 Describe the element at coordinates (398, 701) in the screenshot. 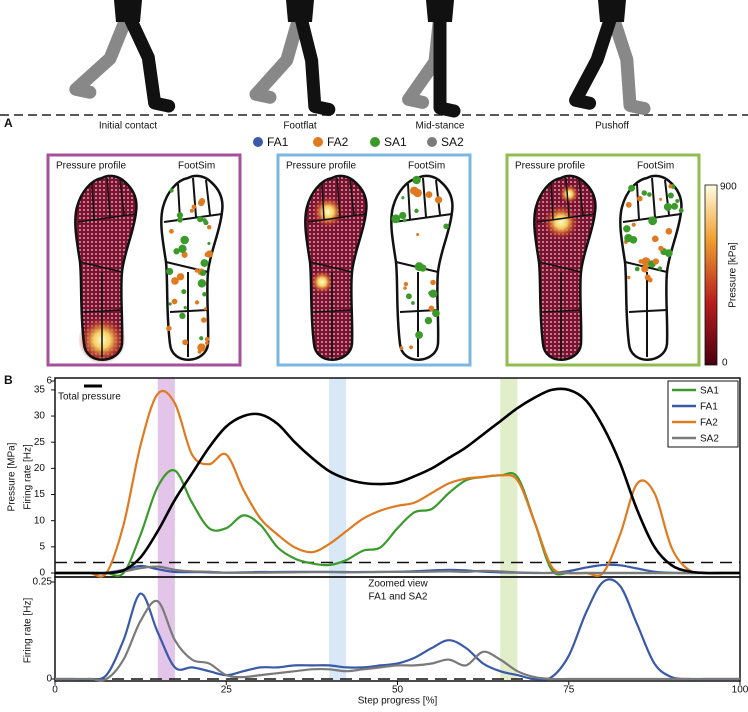

I see `x-axis-label: Step progress [%]` at that location.